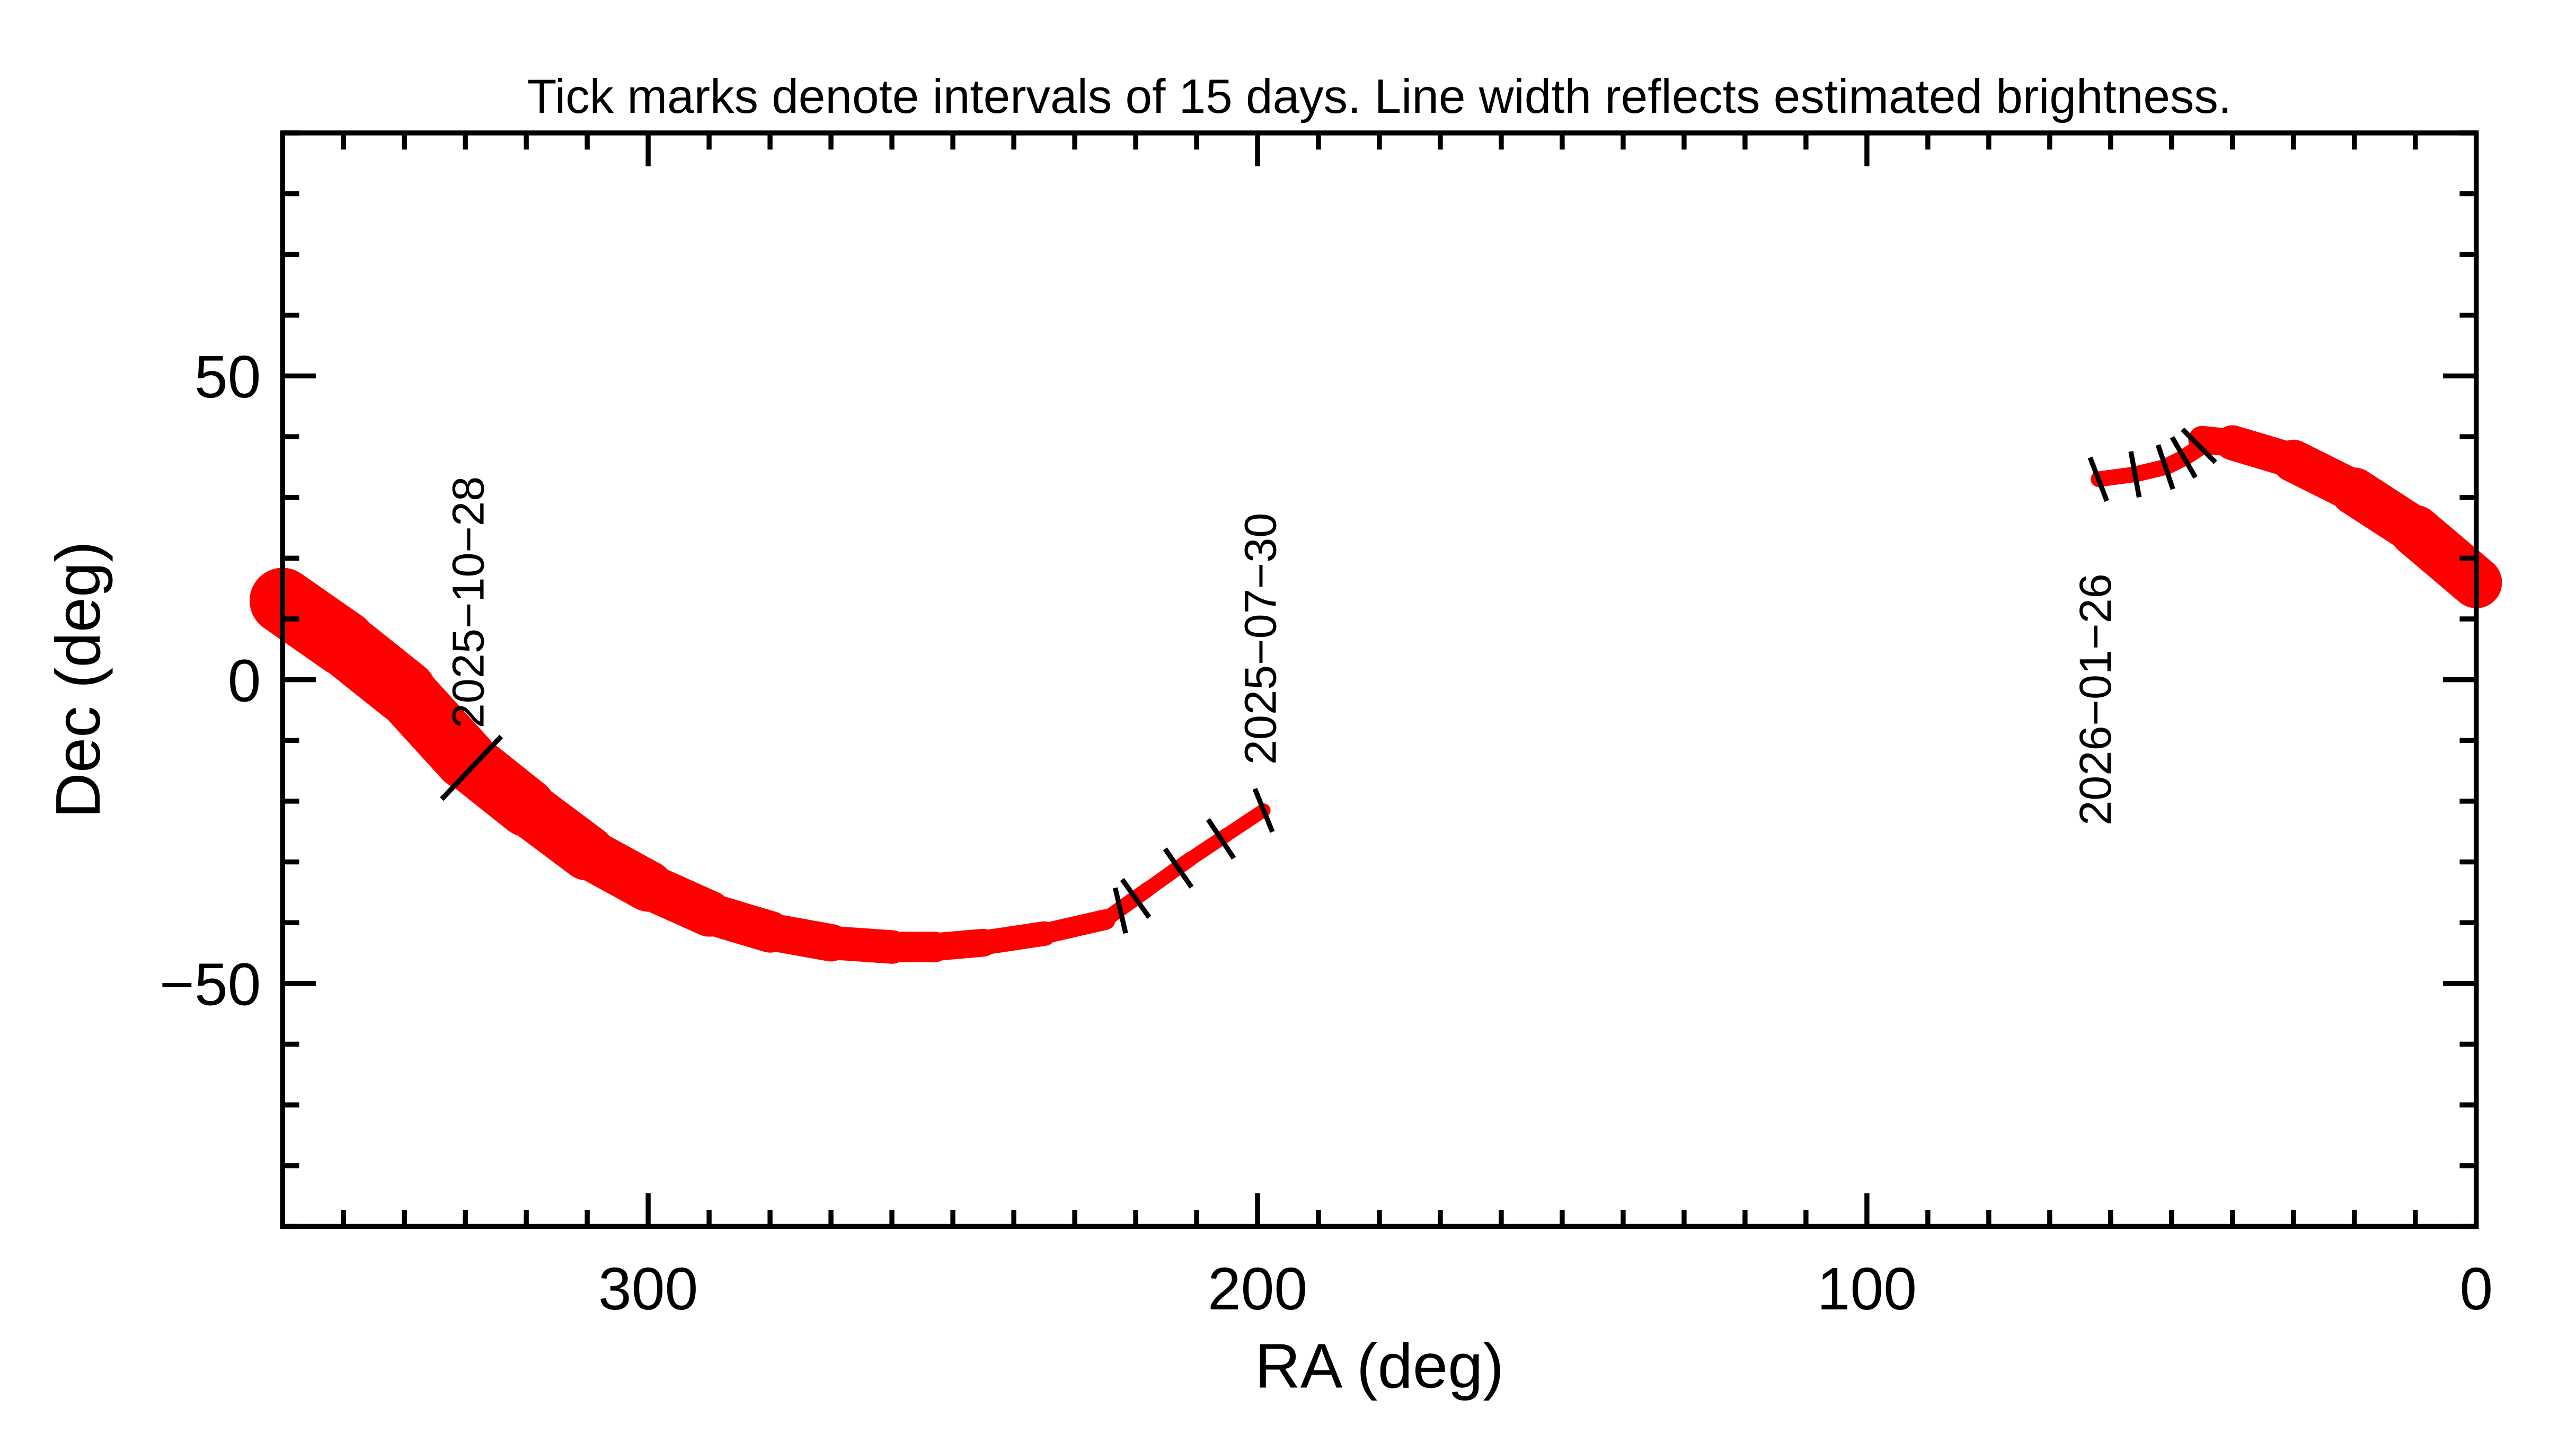 This screenshot has width=2576, height=1435. Describe the element at coordinates (244, 680) in the screenshot. I see `y-tick-label: 0` at that location.